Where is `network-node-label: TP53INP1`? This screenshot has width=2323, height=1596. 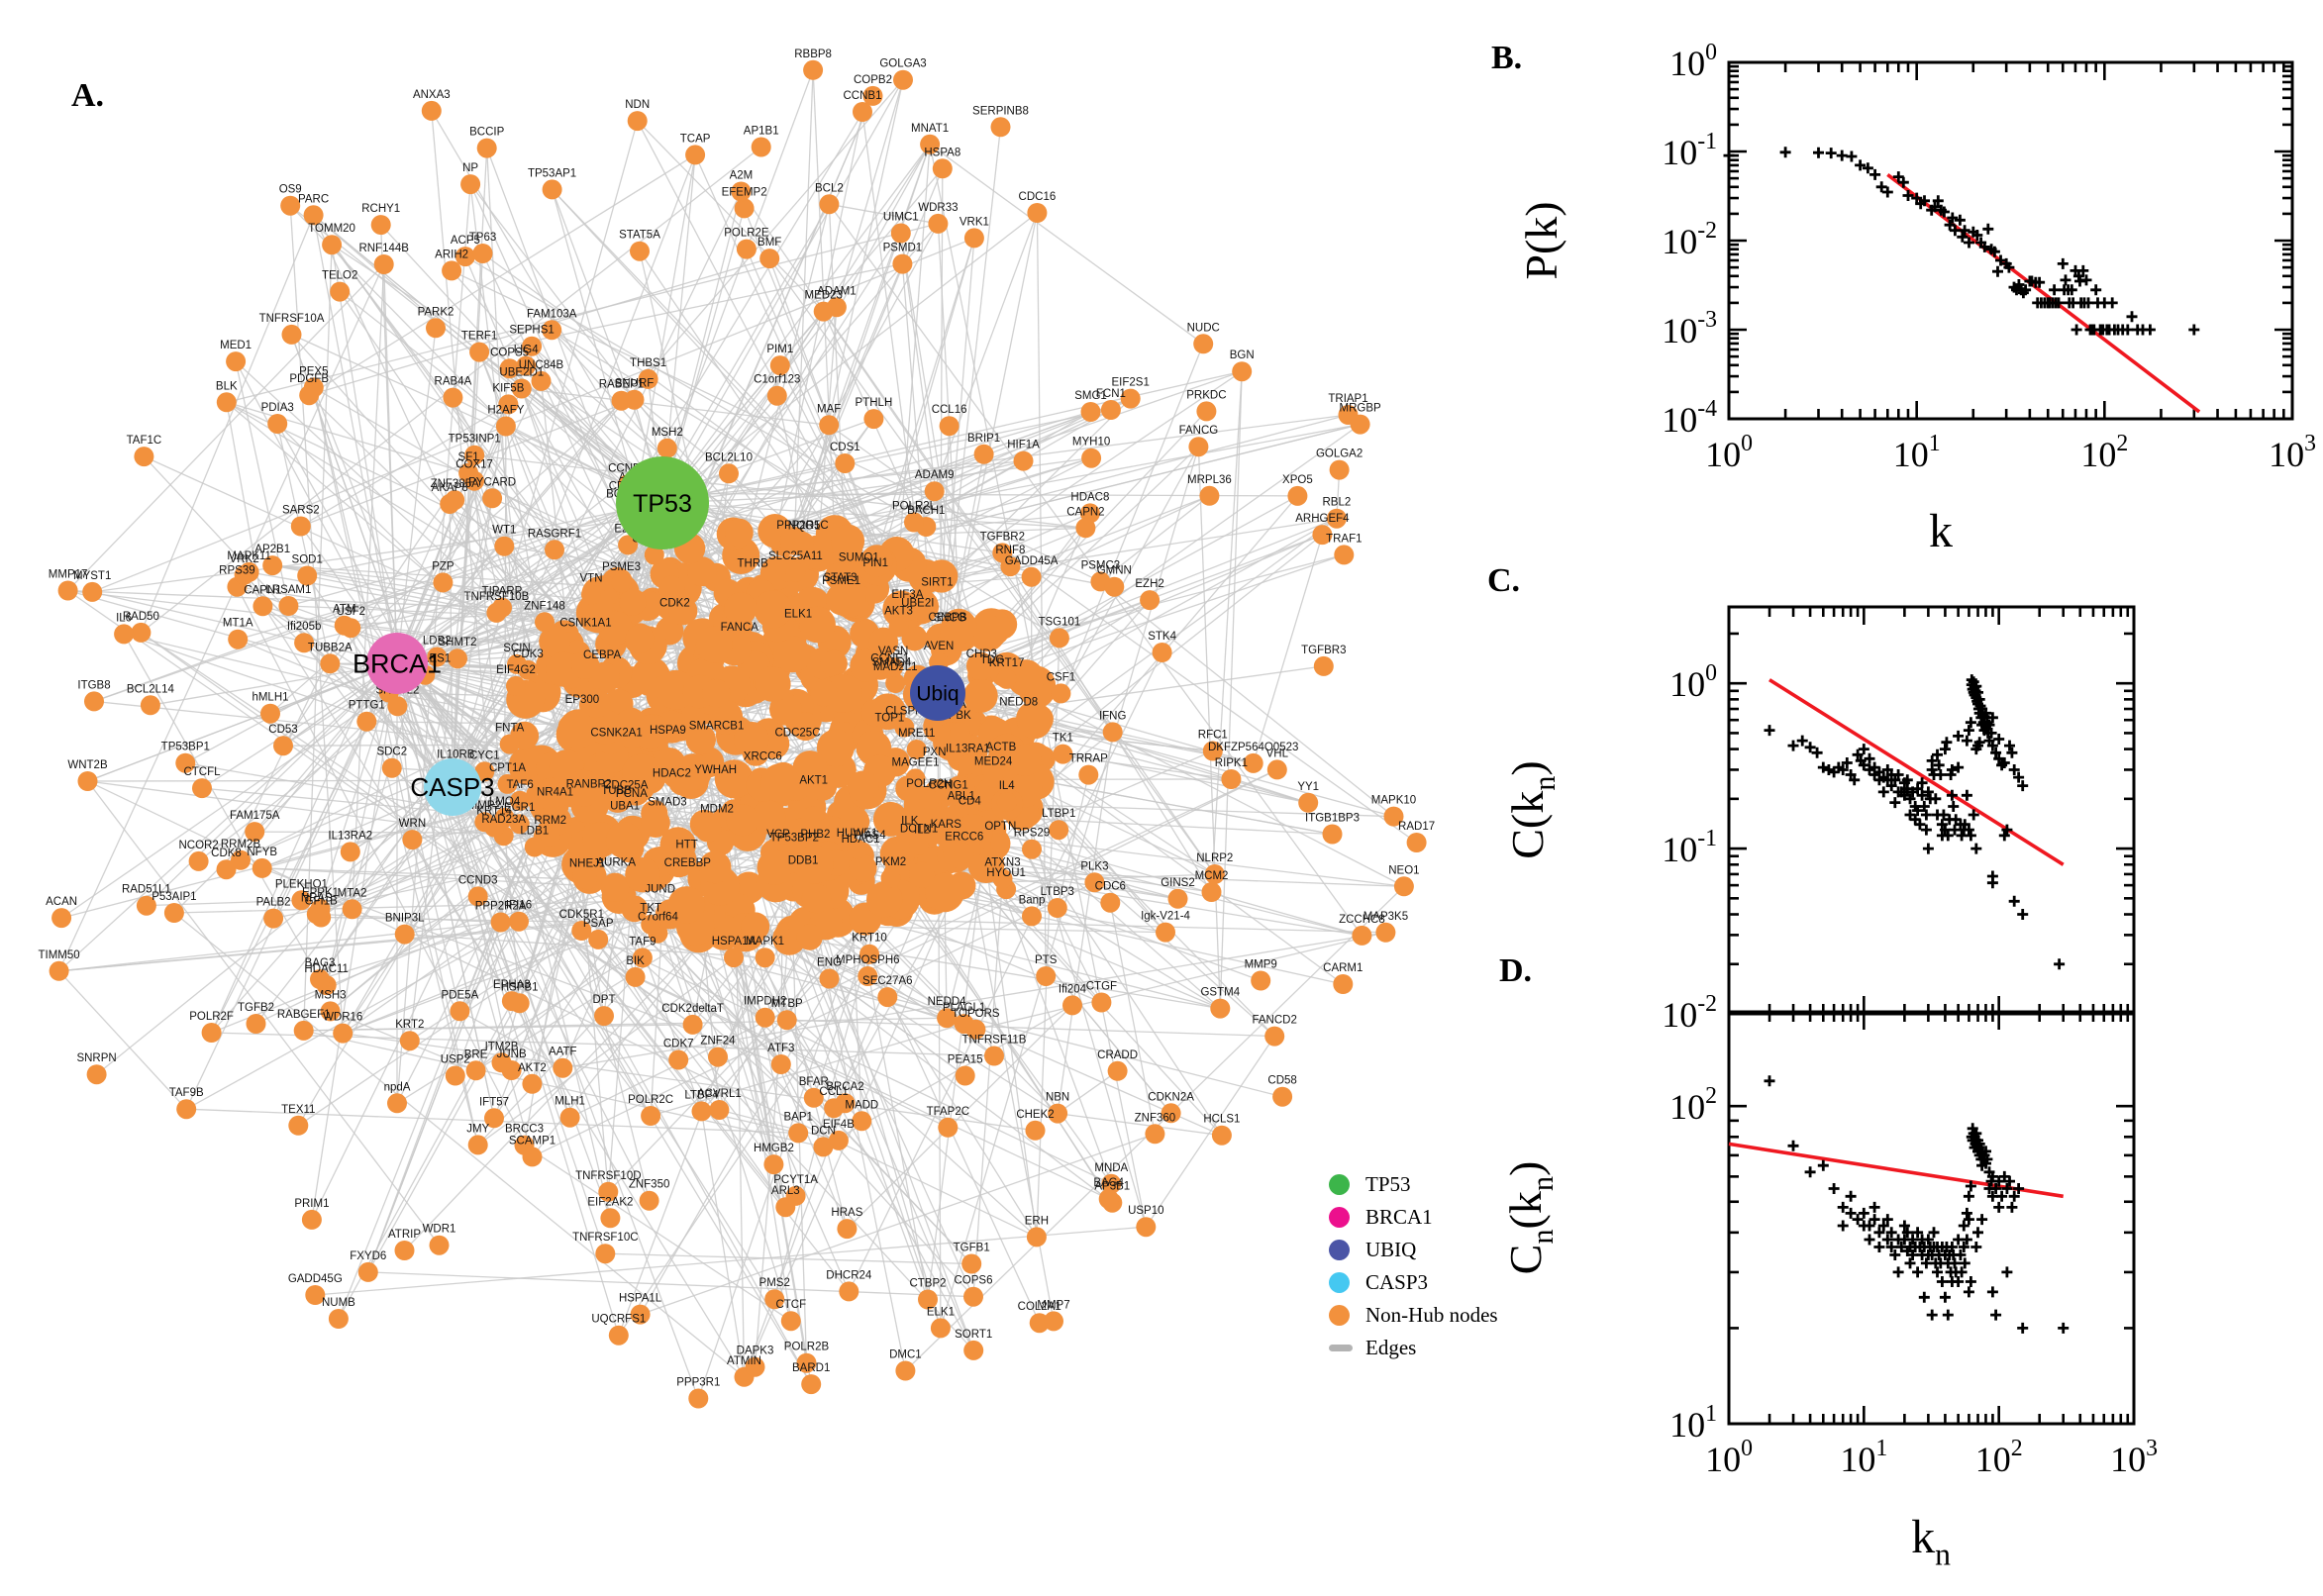
network-node-label: TP53INP1 is located at coordinates (475, 440).